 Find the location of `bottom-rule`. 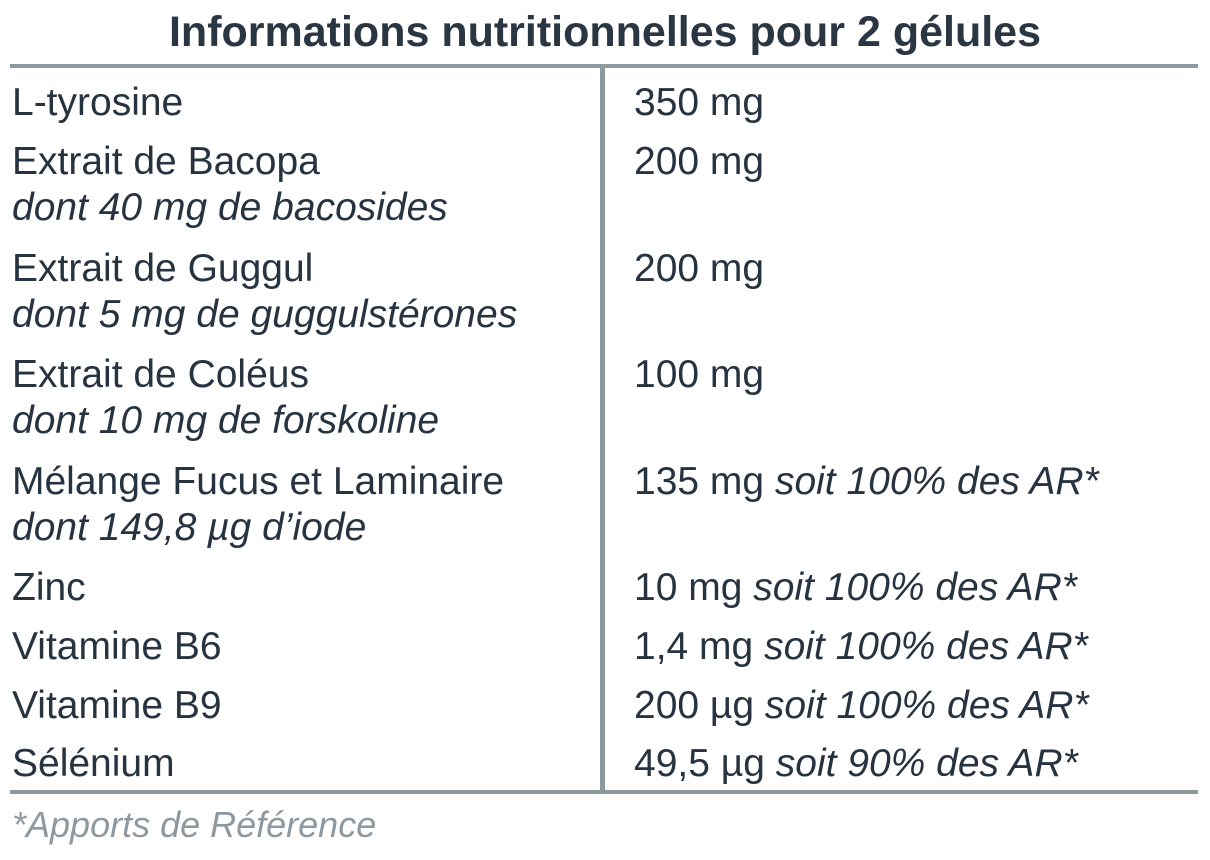

bottom-rule is located at coordinates (604, 792).